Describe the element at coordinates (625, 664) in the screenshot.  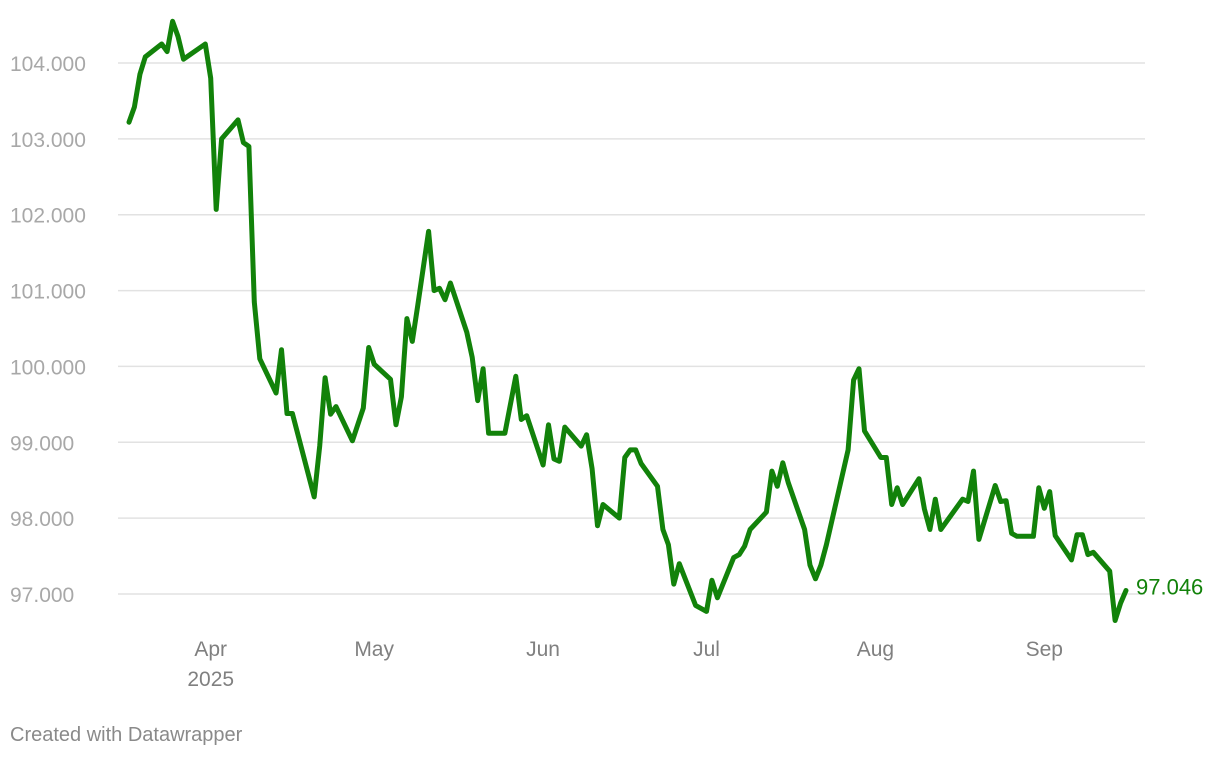
I see `x-axis-ticks: Apr 2025 May Jun Jul Aug Sep` at that location.